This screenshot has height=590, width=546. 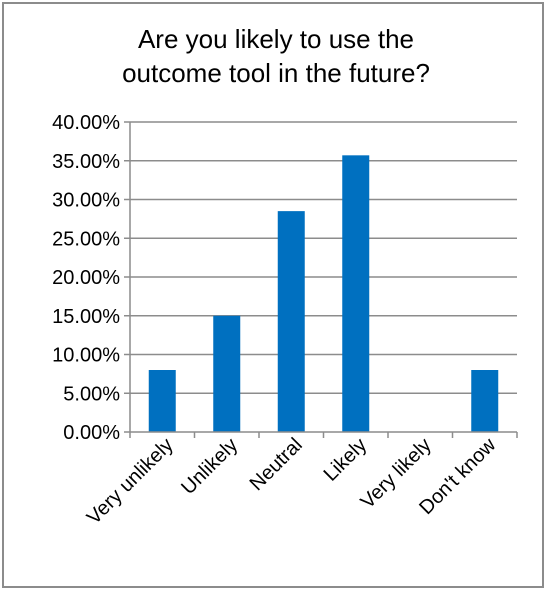 What do you see at coordinates (86, 317) in the screenshot?
I see `y-tick-label: 15.00%` at bounding box center [86, 317].